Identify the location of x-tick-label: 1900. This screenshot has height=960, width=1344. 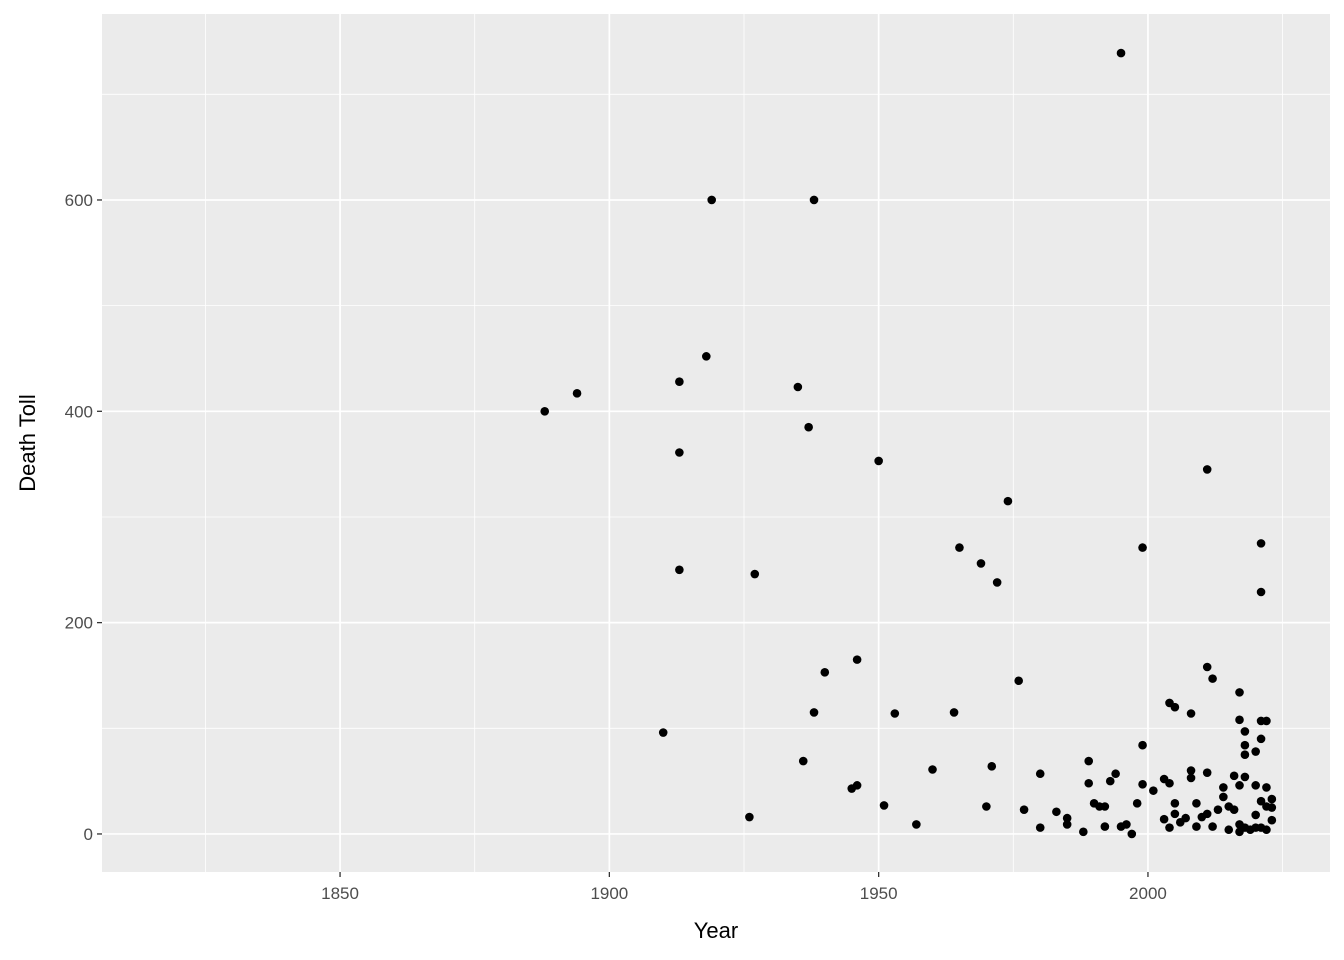
(609, 893).